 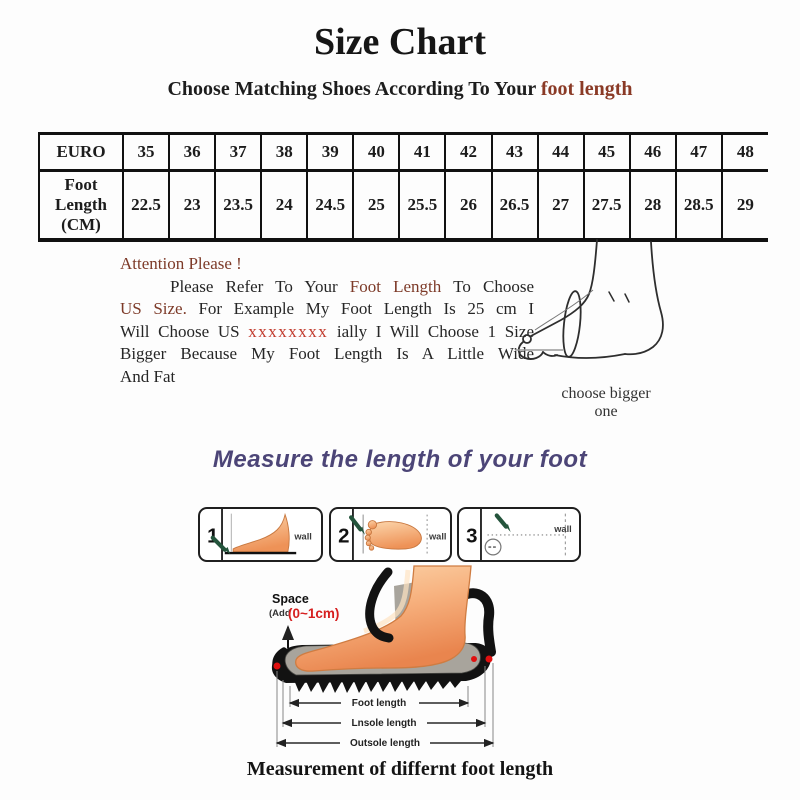 What do you see at coordinates (238, 205) in the screenshot?
I see `foot-length-cell: 23.5` at bounding box center [238, 205].